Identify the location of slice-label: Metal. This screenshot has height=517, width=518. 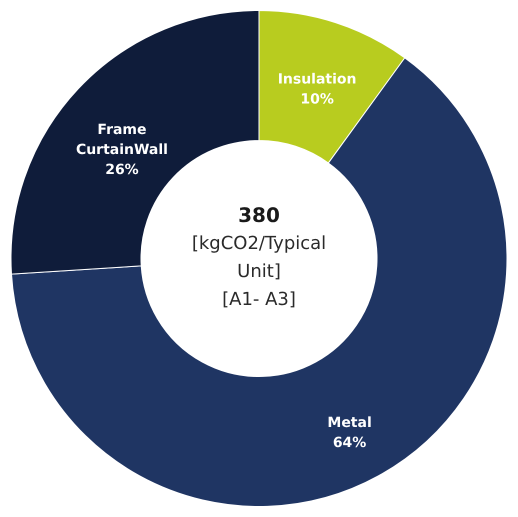
(349, 423).